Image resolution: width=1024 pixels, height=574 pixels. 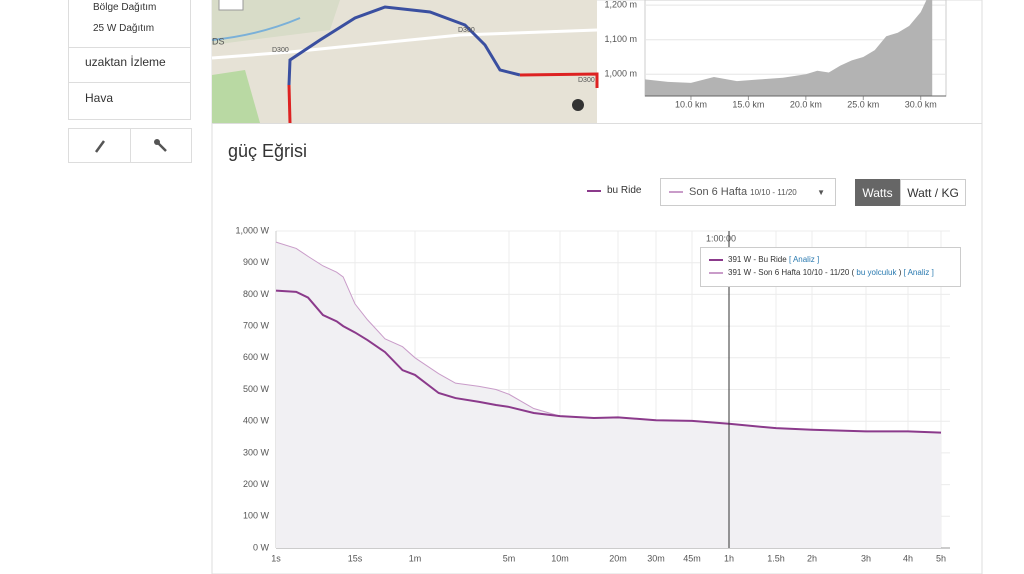 What do you see at coordinates (876, 272) in the screenshot?
I see `link: bu yolculuk` at bounding box center [876, 272].